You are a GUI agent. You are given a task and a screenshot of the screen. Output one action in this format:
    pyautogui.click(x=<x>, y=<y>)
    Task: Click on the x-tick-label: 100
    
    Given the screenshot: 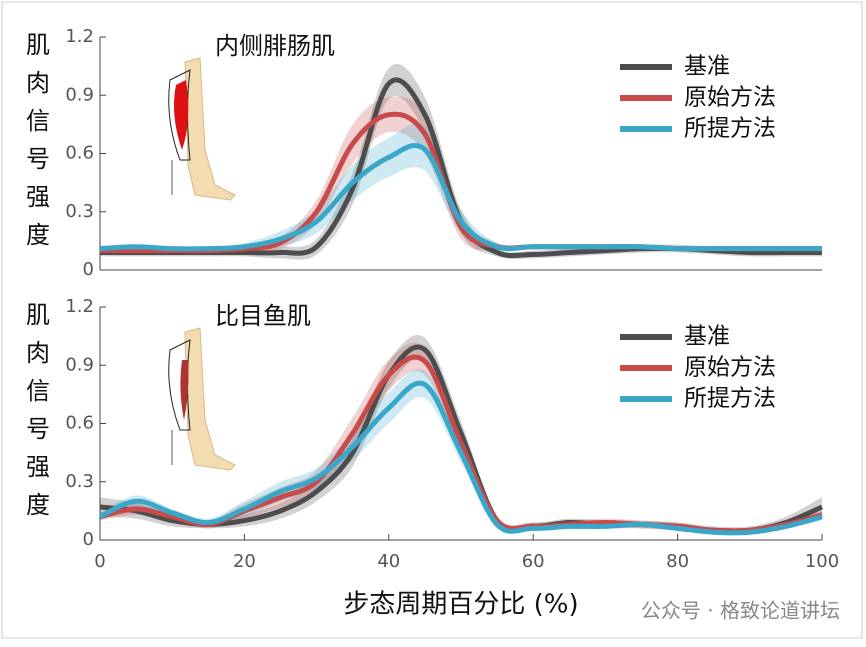 What is the action you would take?
    pyautogui.click(x=822, y=561)
    